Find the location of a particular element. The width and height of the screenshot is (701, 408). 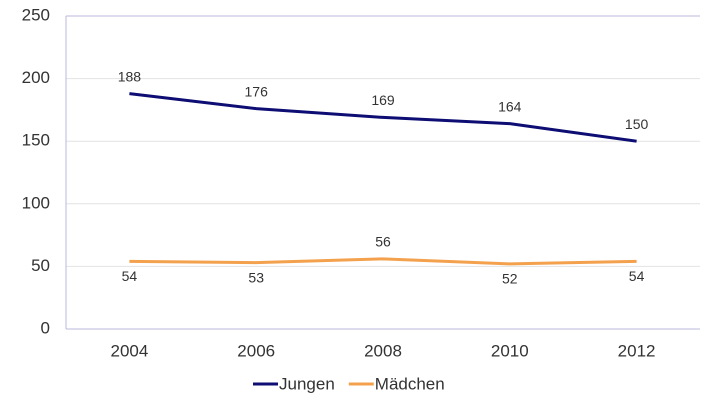

data-label: 56 is located at coordinates (383, 242).